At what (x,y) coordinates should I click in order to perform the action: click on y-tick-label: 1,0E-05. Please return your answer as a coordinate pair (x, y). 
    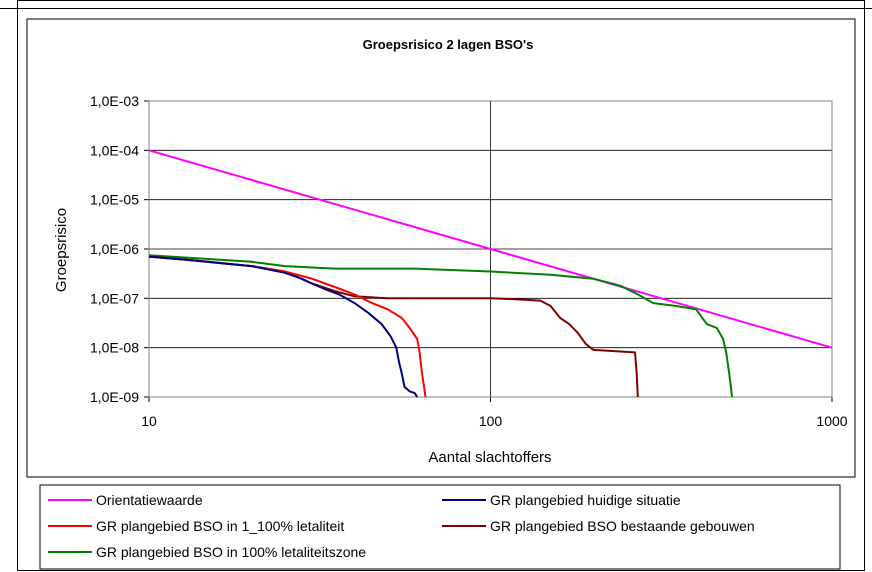
    Looking at the image, I should click on (114, 200).